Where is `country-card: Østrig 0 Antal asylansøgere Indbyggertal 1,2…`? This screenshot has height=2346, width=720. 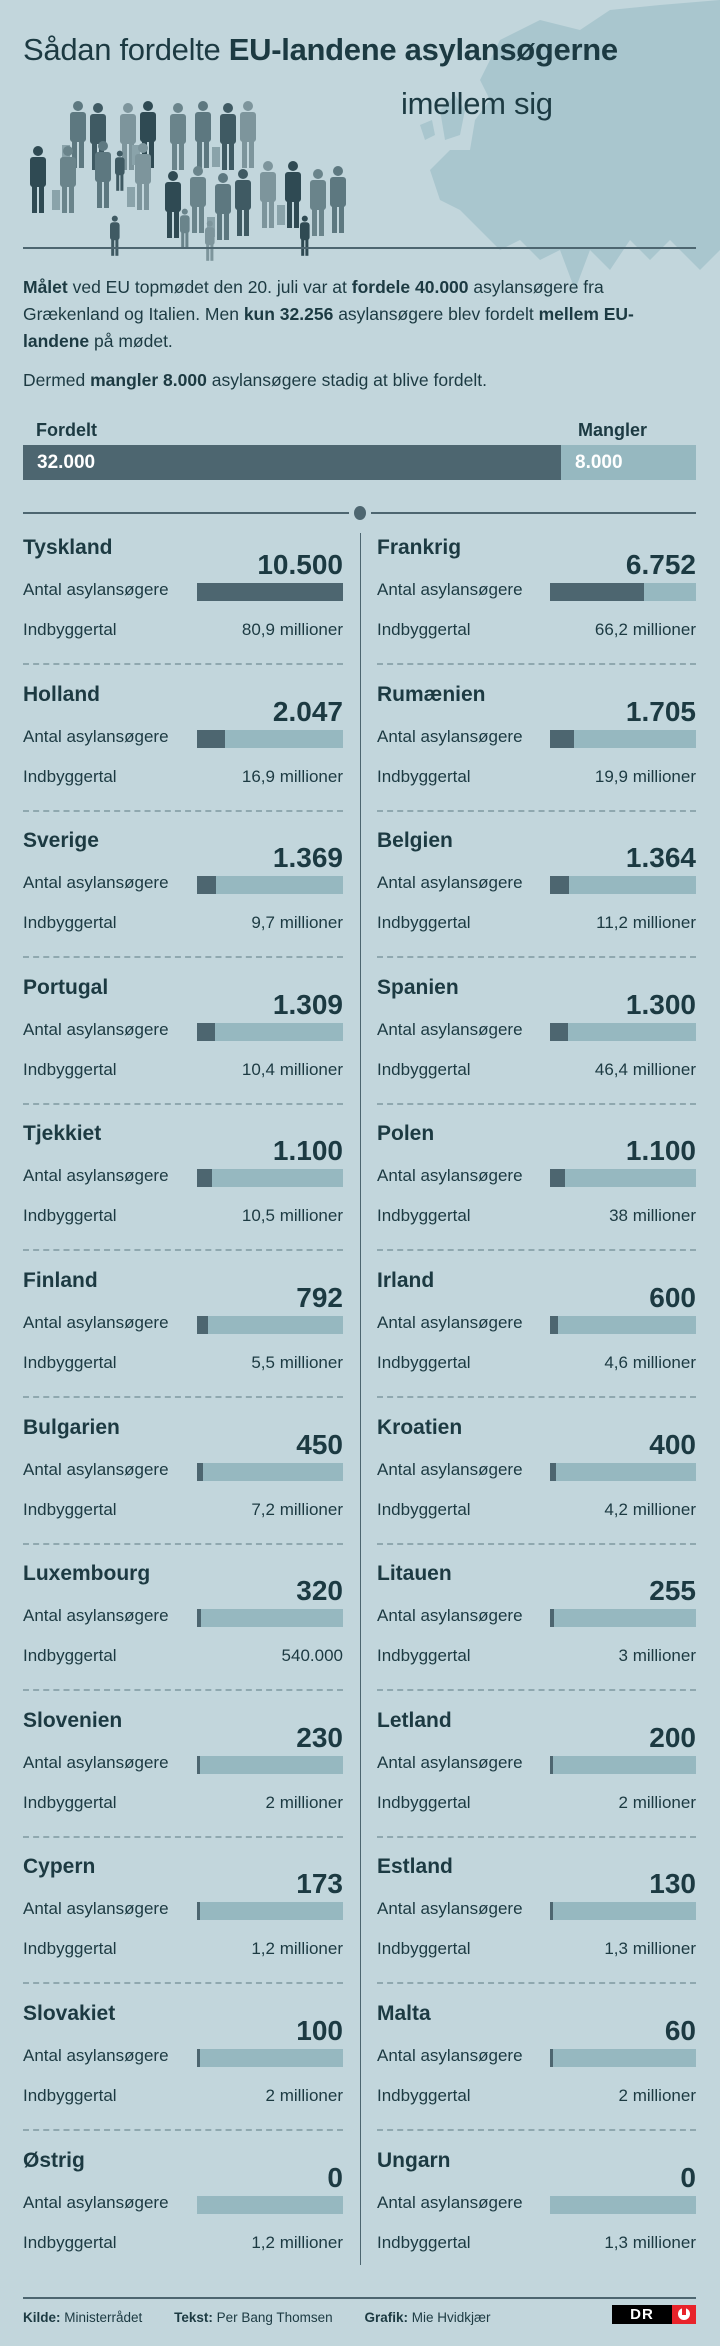
country-card: Østrig 0 Antal asylansøgere Indbyggertal 1,2… is located at coordinates (183, 2221).